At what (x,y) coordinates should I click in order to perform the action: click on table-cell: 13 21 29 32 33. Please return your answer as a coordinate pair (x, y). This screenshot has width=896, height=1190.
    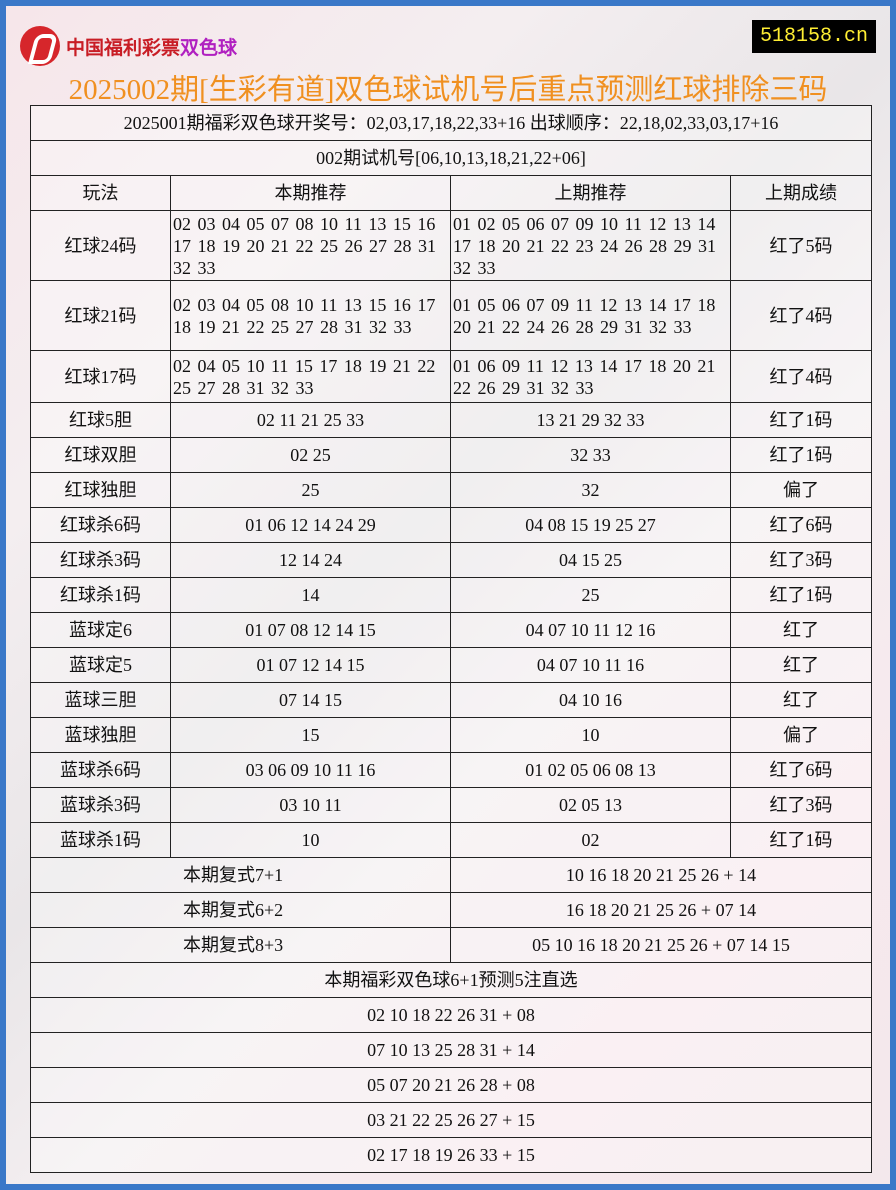
    Looking at the image, I should click on (590, 420).